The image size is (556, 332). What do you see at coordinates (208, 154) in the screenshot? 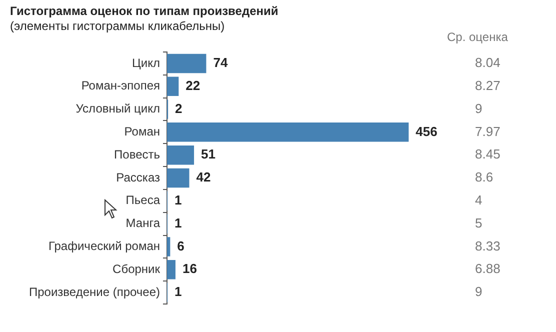
I see `data-label: 51` at bounding box center [208, 154].